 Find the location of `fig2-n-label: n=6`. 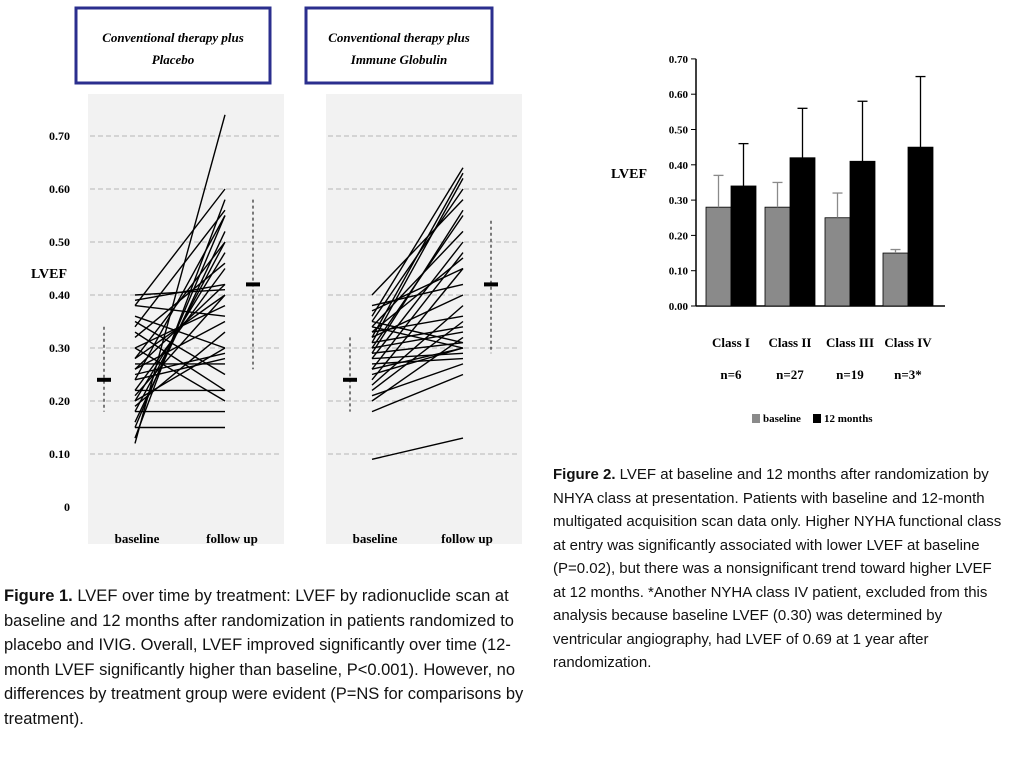

fig2-n-label: n=6 is located at coordinates (731, 374).